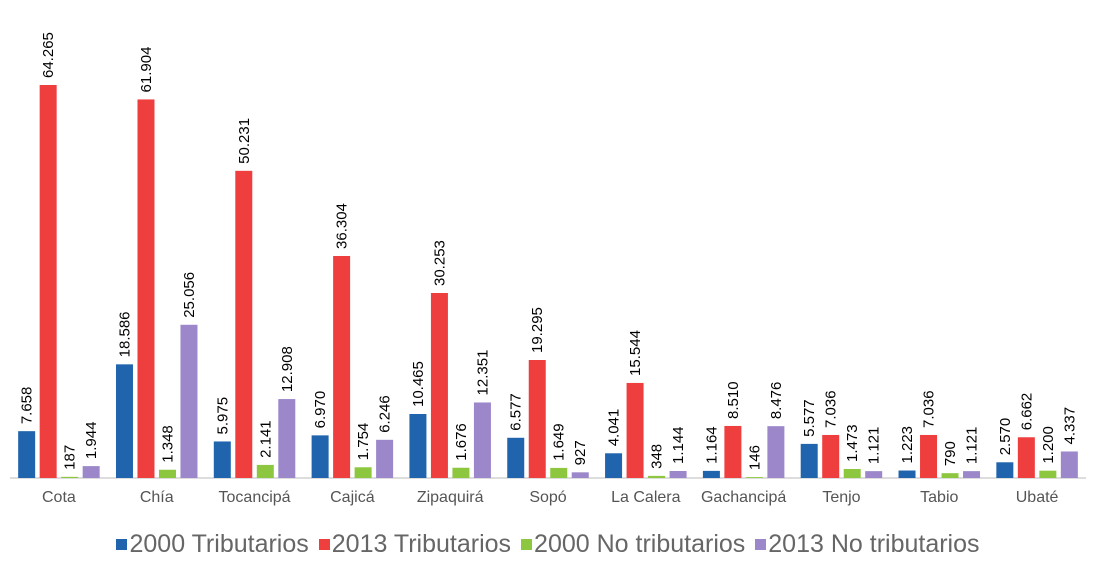 The width and height of the screenshot is (1096, 566). I want to click on value-label: 4.337, so click(1069, 426).